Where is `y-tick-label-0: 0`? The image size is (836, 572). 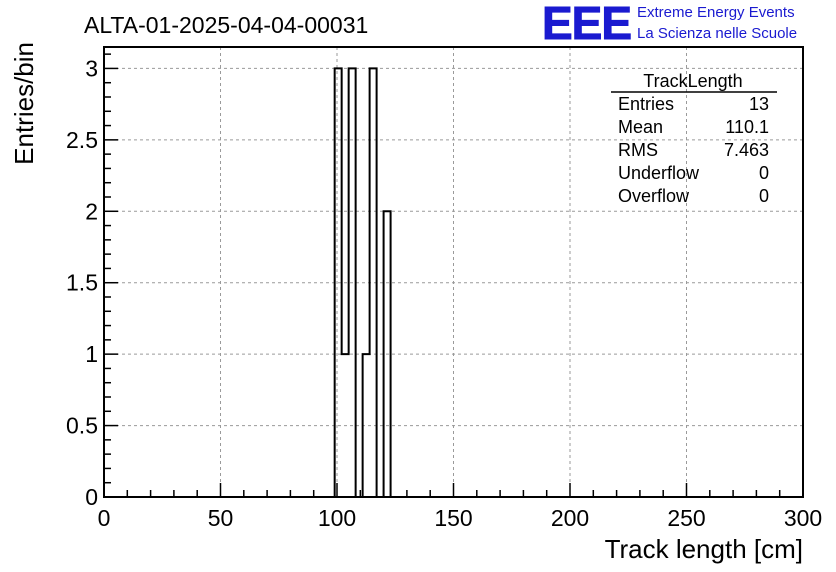 y-tick-label-0: 0 is located at coordinates (91, 497).